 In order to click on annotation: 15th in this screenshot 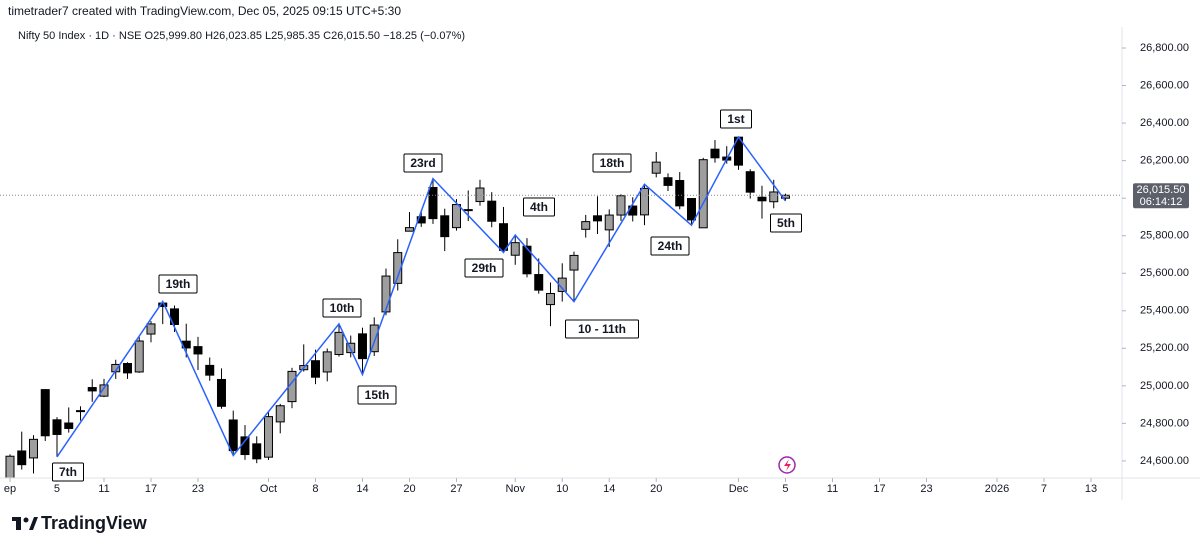, I will do `click(377, 395)`.